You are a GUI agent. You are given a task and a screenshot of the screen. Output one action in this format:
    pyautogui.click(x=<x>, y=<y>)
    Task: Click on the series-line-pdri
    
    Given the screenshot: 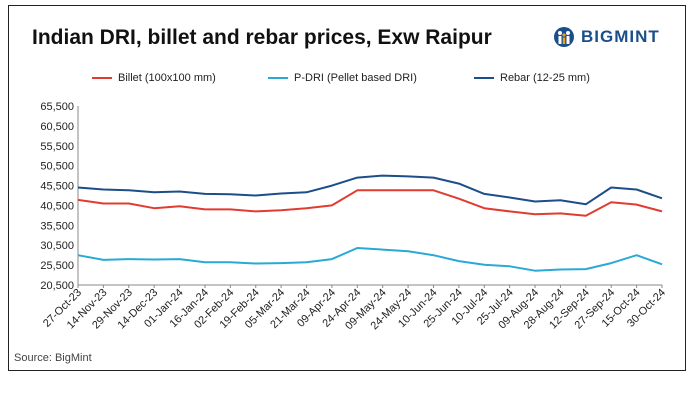 What is the action you would take?
    pyautogui.click(x=370, y=259)
    